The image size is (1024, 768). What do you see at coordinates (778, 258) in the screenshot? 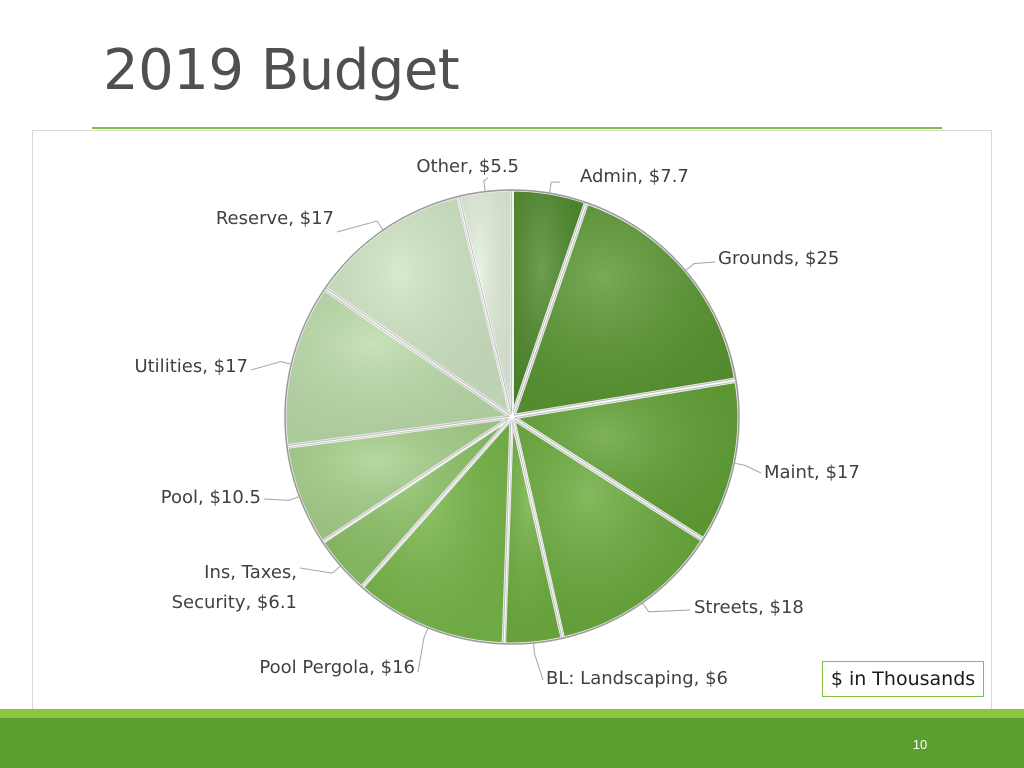
I see `data-label-grounds: Grounds, $25` at bounding box center [778, 258].